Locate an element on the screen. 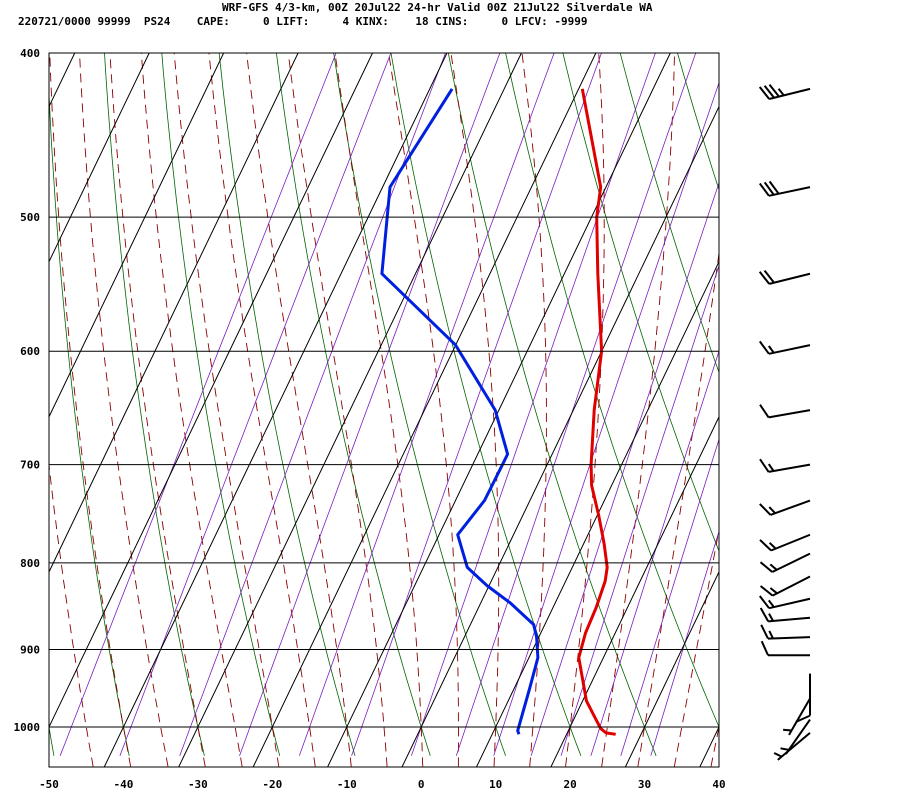 This screenshot has width=900, height=800. temperature-tick-label: -20 is located at coordinates (272, 784).